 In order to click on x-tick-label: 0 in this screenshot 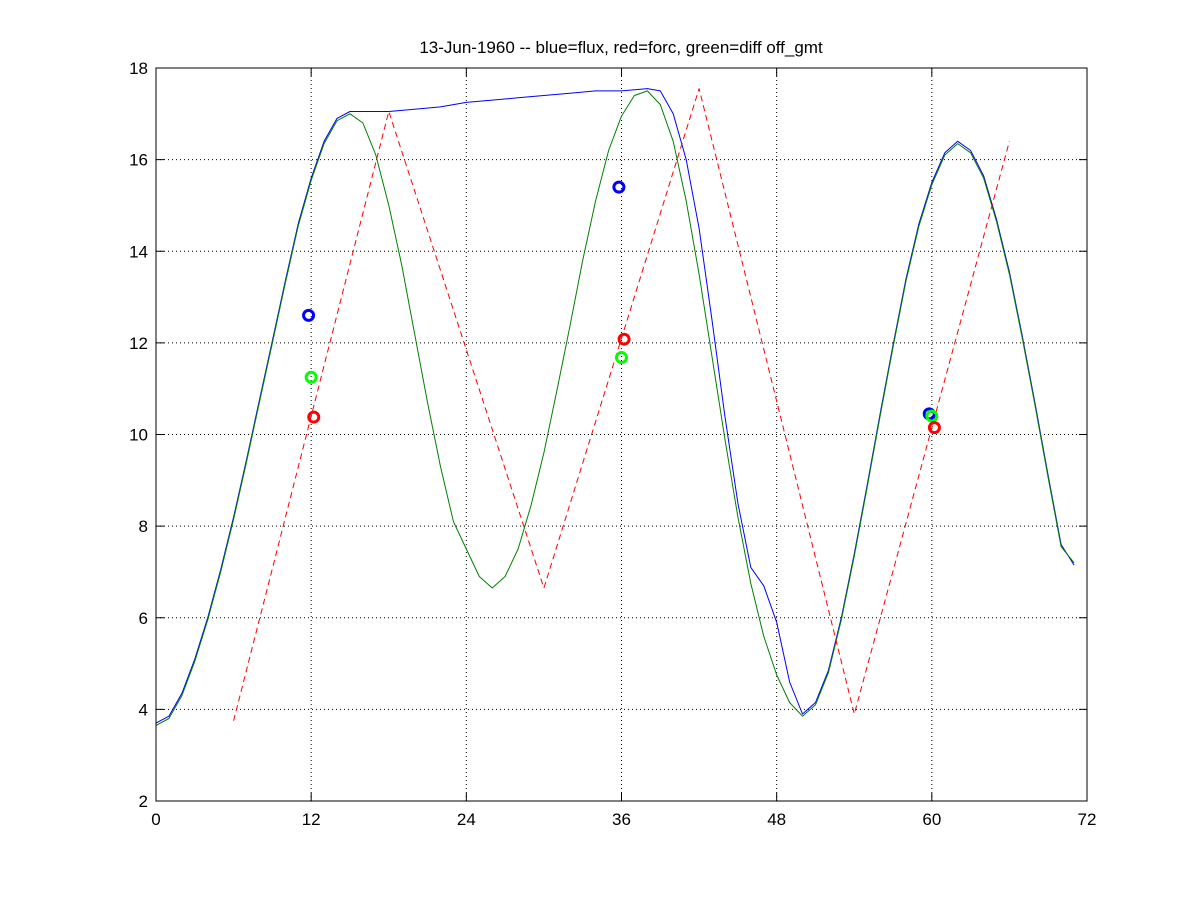, I will do `click(155, 819)`.